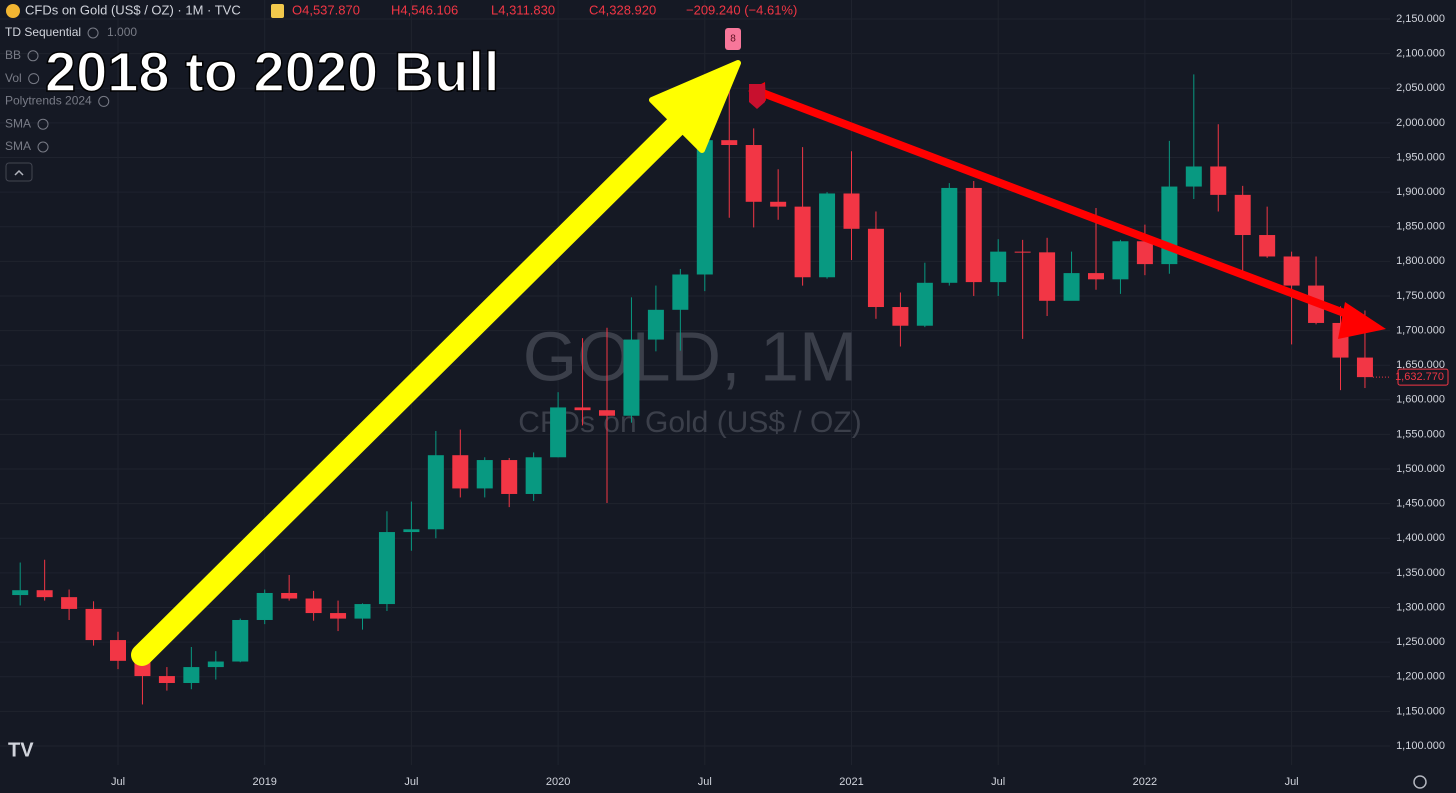 This screenshot has height=793, width=1456. Describe the element at coordinates (690, 356) in the screenshot. I see `watermark-title: GOLD, 1M` at that location.